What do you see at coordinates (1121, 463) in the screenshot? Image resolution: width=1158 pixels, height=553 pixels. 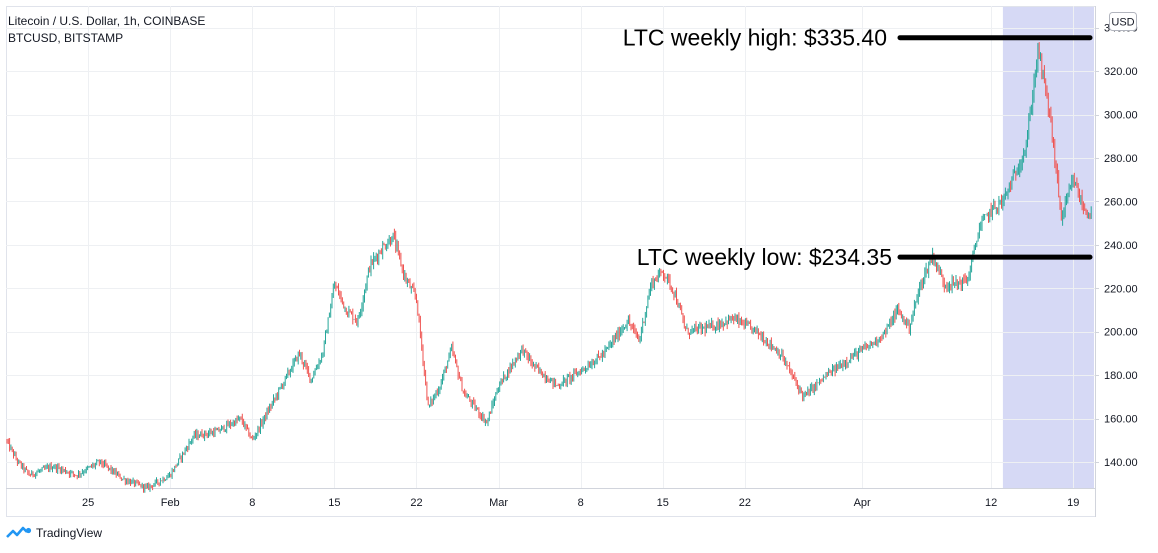 I see `y-tick-label: 140.00` at bounding box center [1121, 463].